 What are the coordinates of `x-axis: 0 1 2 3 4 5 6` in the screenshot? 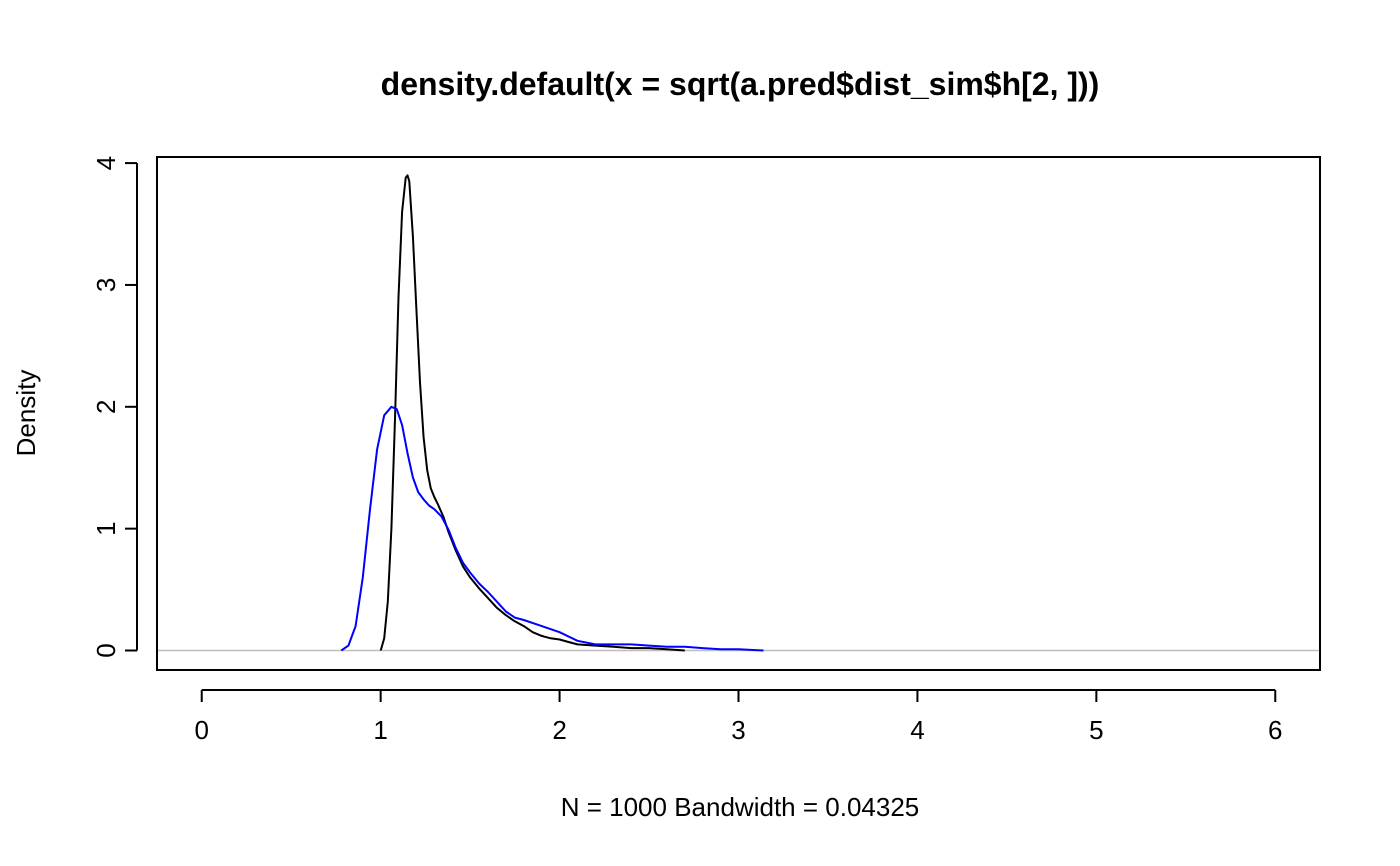 It's located at (738, 717).